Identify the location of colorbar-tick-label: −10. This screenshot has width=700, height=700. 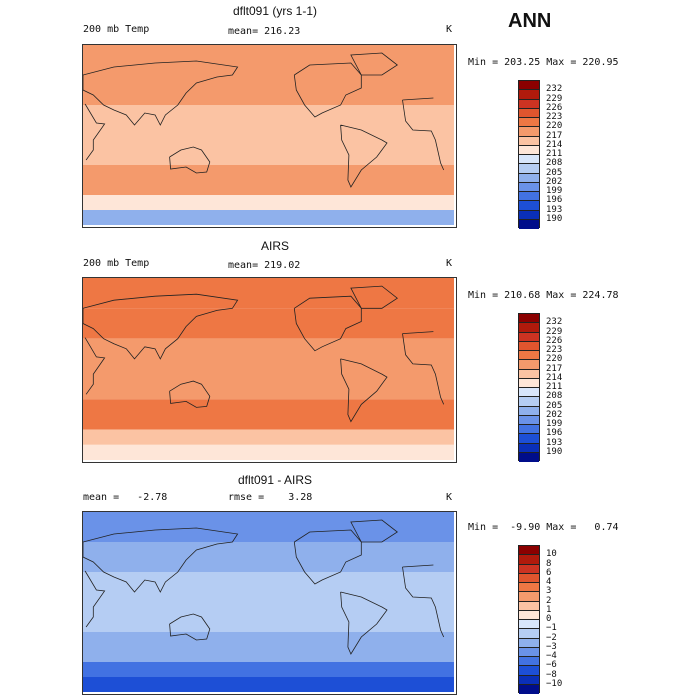
(554, 683).